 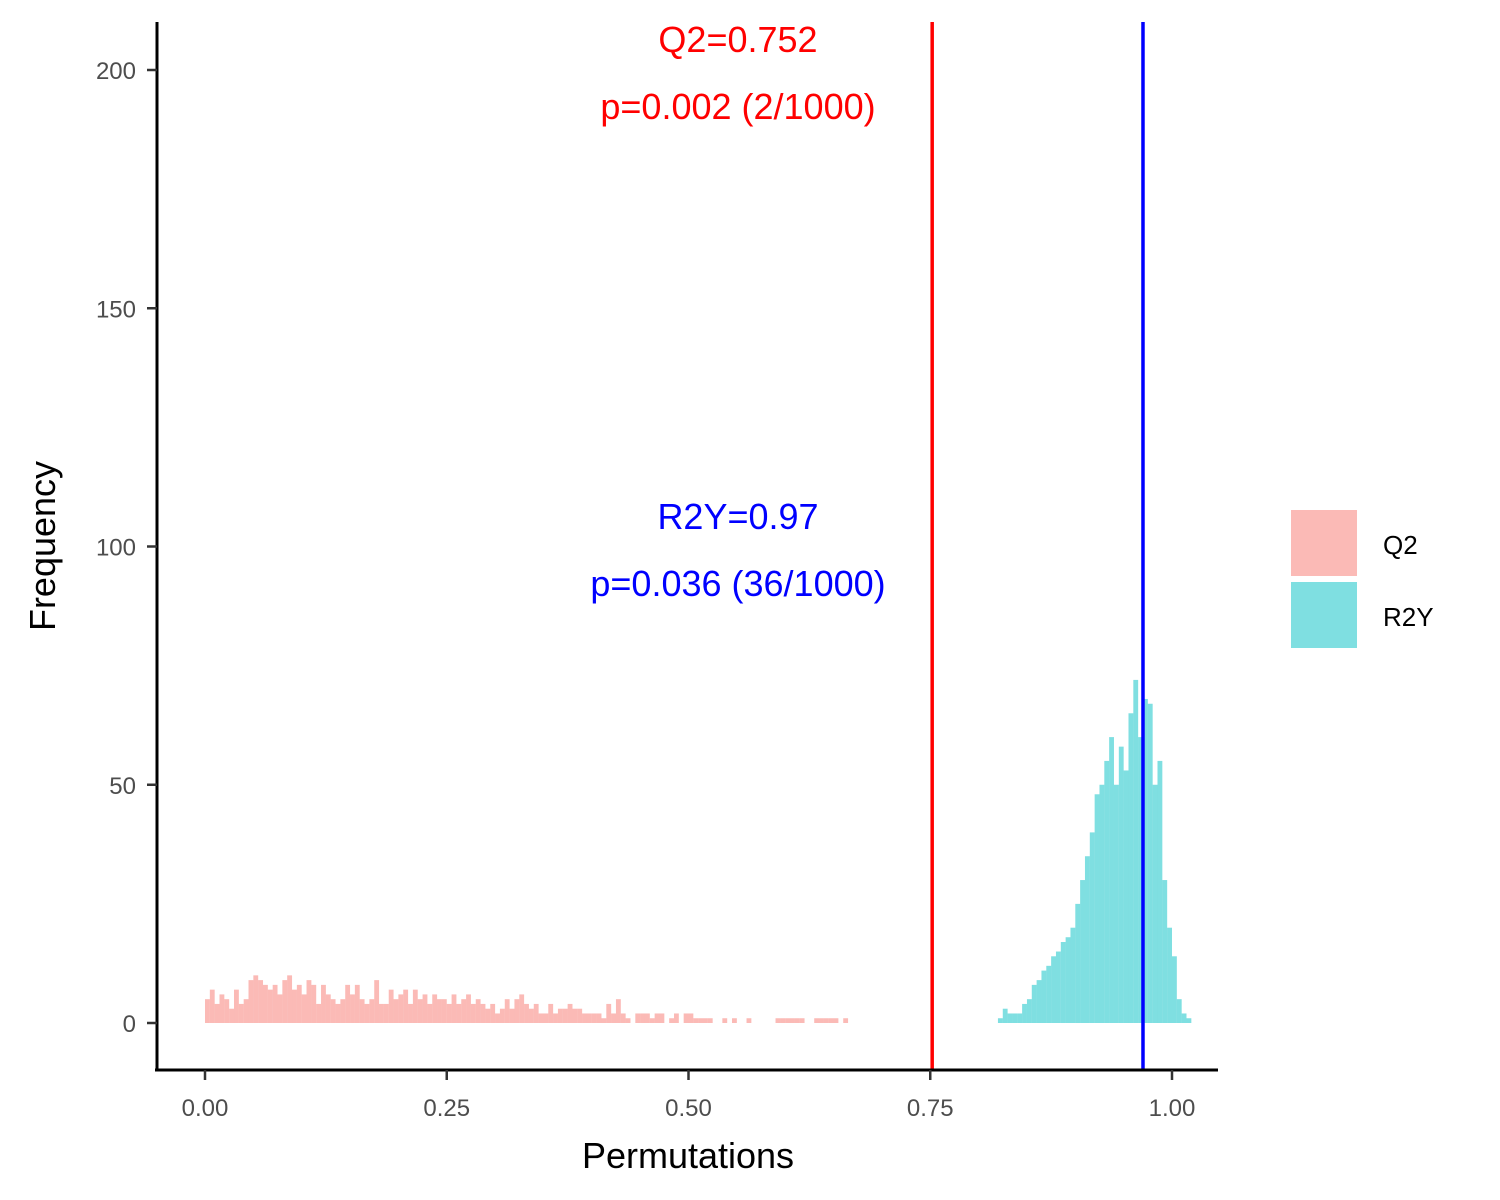 I want to click on r2y-bars, so click(x=1094, y=851).